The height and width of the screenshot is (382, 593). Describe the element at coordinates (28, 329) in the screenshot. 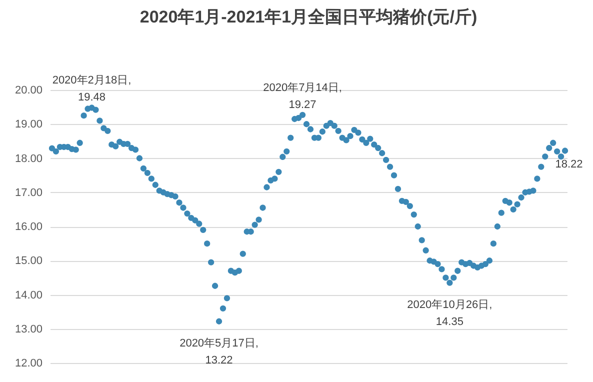

I see `y-tick-label: 13.00` at that location.